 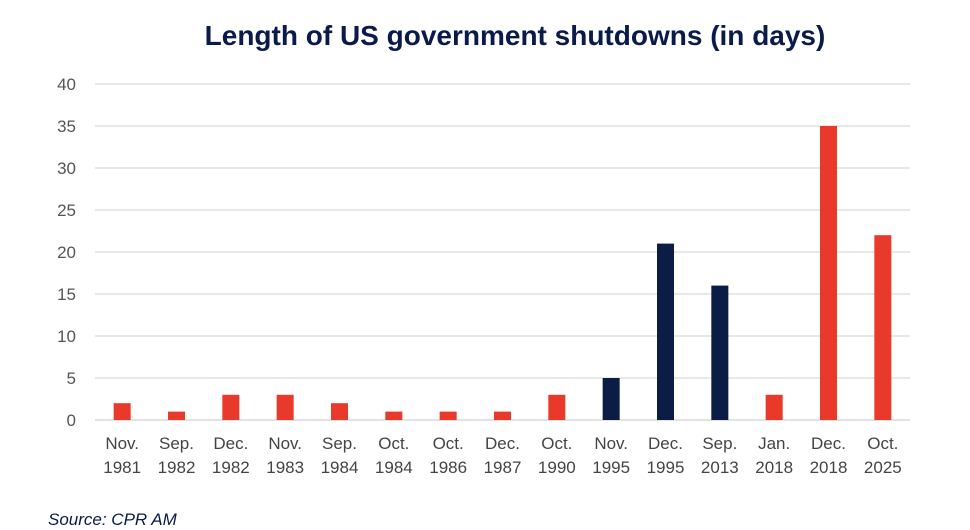 I want to click on y-tick-label: 20, so click(x=66, y=252).